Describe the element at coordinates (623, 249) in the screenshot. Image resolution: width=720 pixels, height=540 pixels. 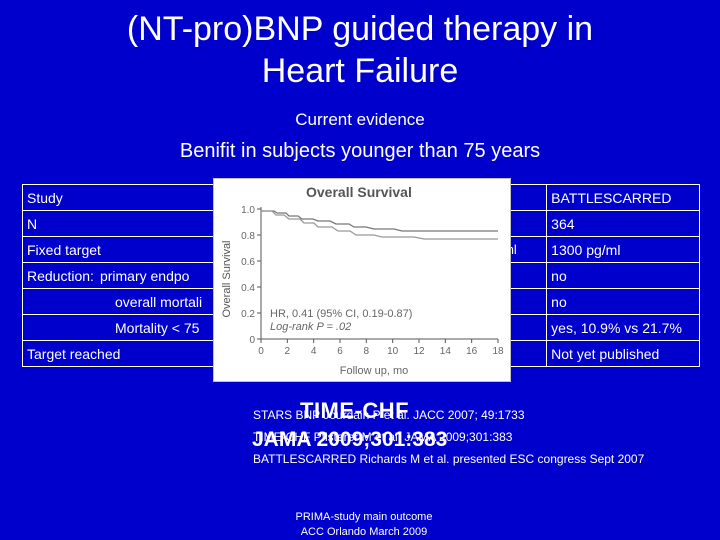
I see `value-cell: 1300 pg/ml` at that location.